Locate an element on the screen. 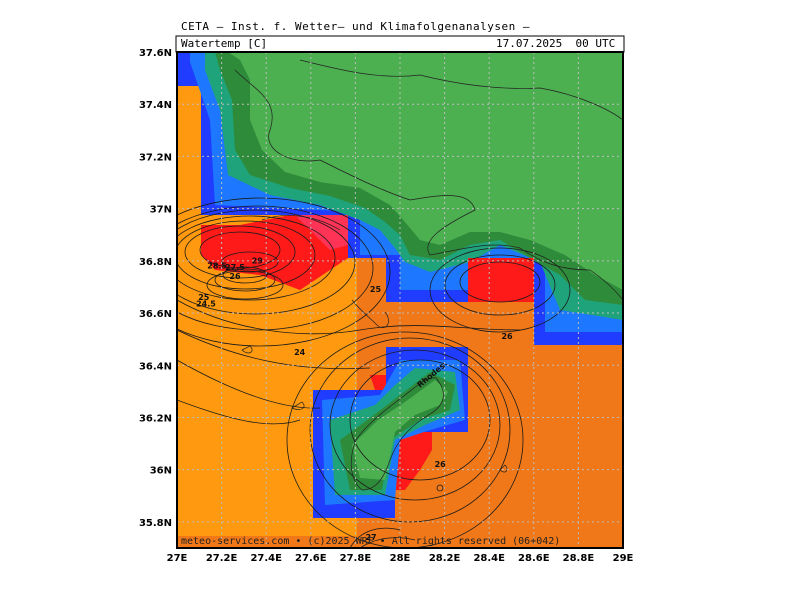 The width and height of the screenshot is (800, 600). lat-tick-label: 37.2N is located at coordinates (155, 157).